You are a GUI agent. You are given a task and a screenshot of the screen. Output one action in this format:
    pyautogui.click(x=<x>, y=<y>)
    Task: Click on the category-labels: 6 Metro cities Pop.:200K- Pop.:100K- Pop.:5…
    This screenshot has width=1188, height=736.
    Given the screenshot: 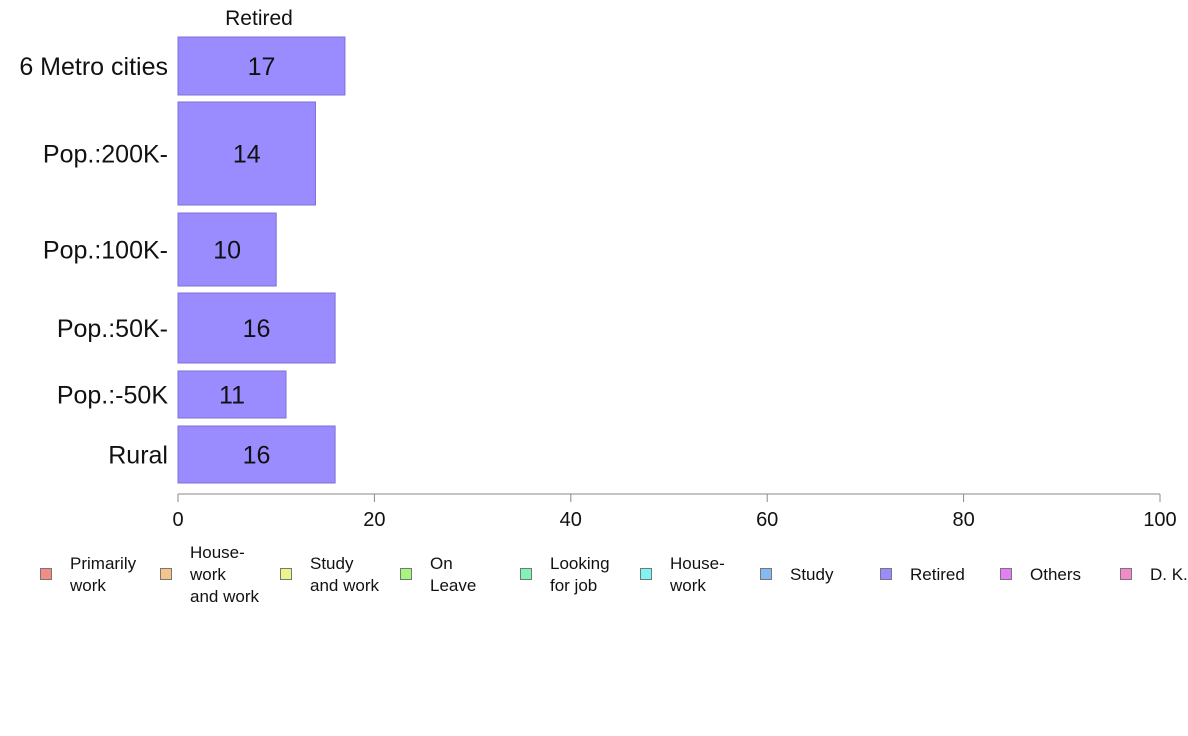 What is the action you would take?
    pyautogui.click(x=93, y=261)
    